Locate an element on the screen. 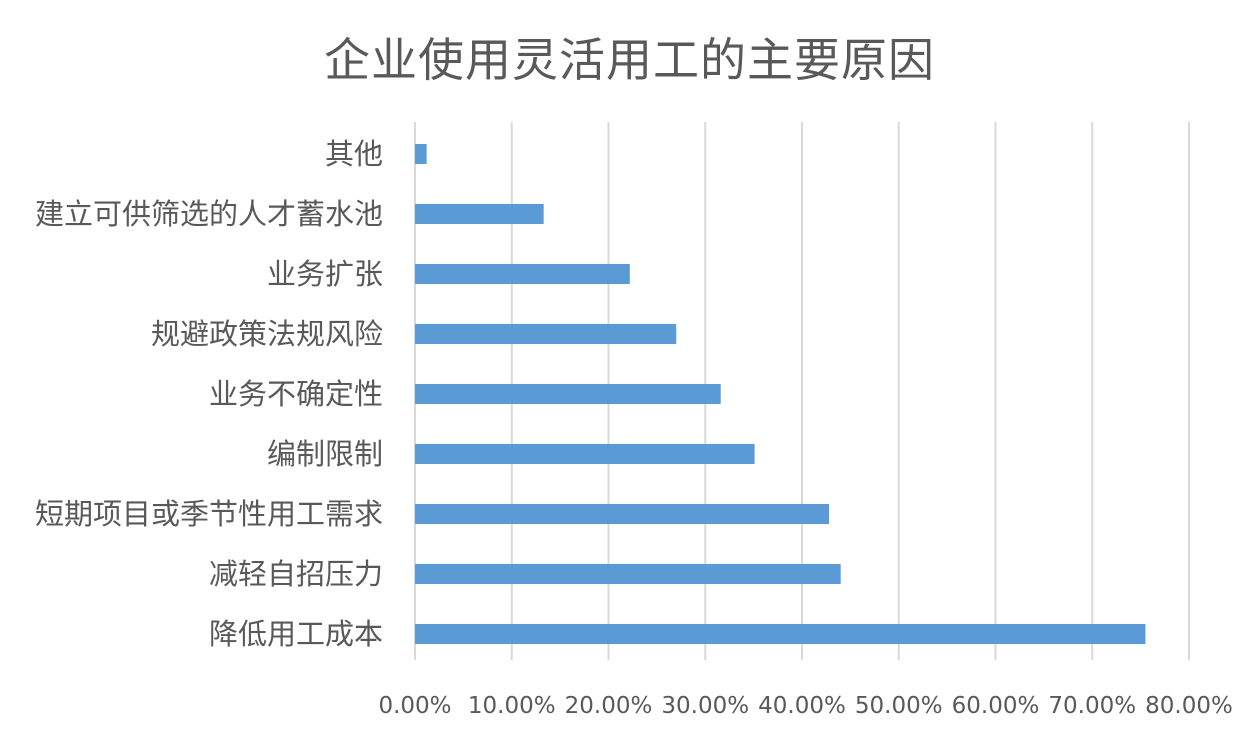  category-label: 短期项目或季节性用工需求 is located at coordinates (209, 514).